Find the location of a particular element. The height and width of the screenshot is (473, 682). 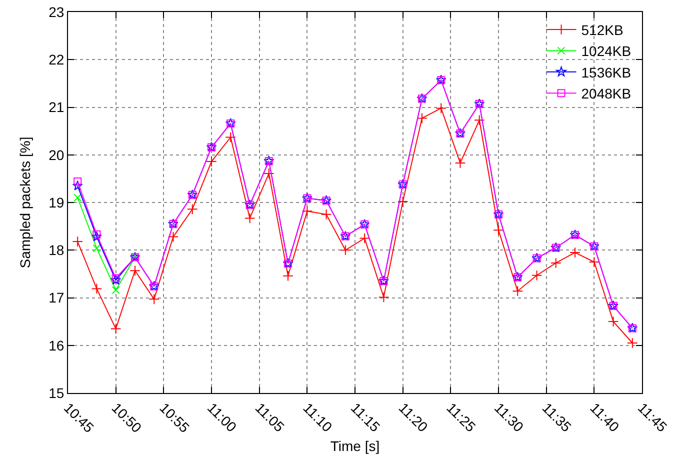

x-axis-title: Time [s] is located at coordinates (355, 446).